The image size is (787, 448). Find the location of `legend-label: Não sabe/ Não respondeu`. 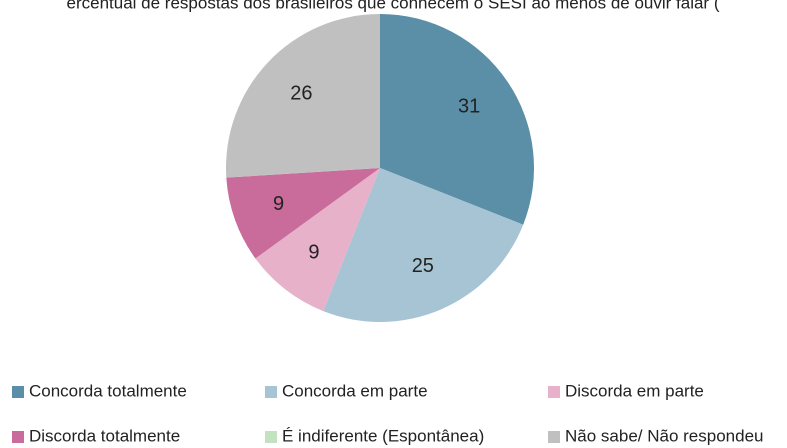

legend-label: Não sabe/ Não respondeu is located at coordinates (664, 435).